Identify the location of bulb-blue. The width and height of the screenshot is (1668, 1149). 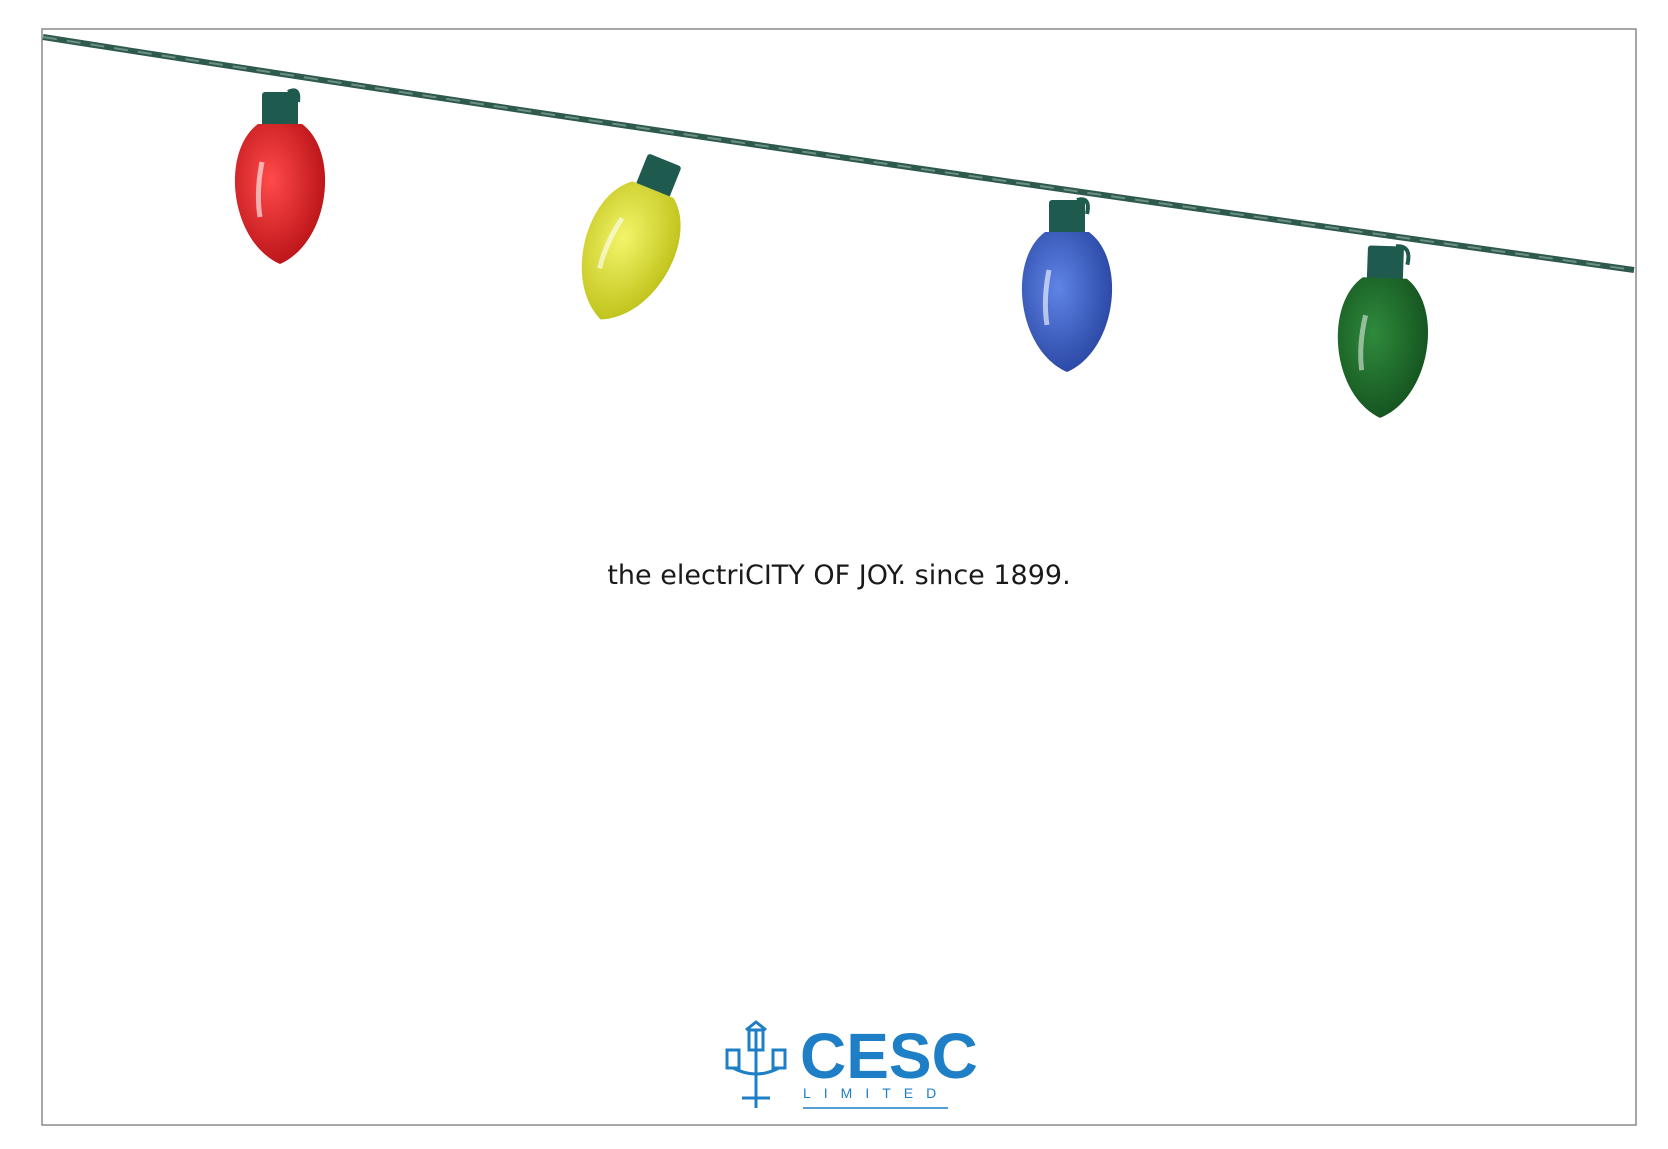
(1067, 284).